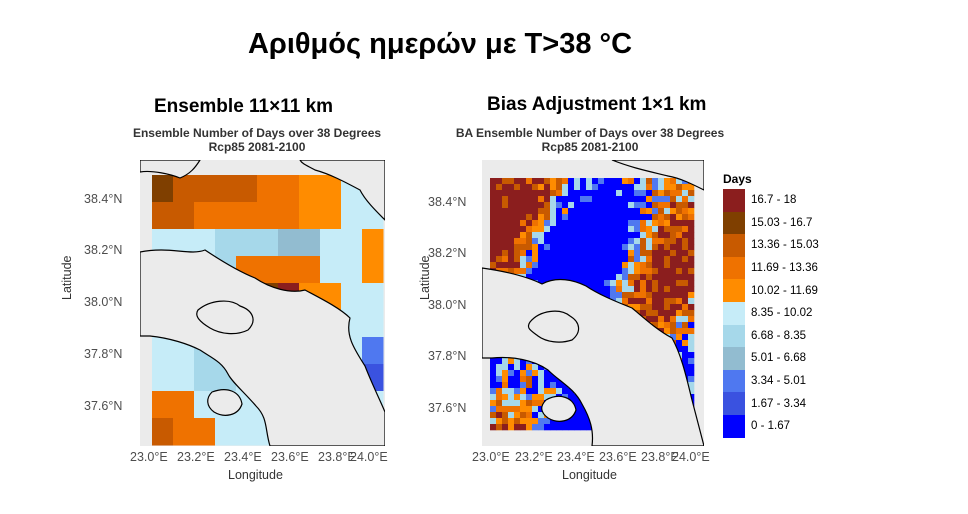 The width and height of the screenshot is (968, 514). I want to click on legend-item: 1.67 - 3.34, so click(771, 403).